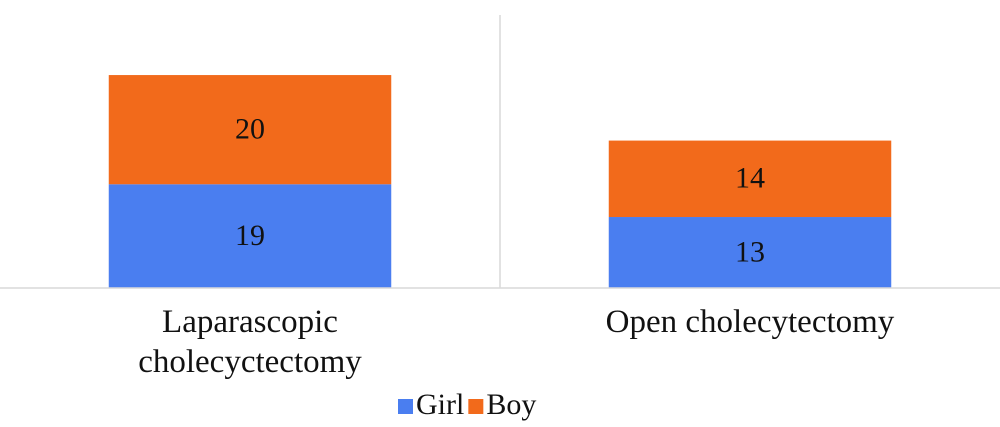 This screenshot has height=427, width=1000. I want to click on value-label: 14, so click(750, 178).